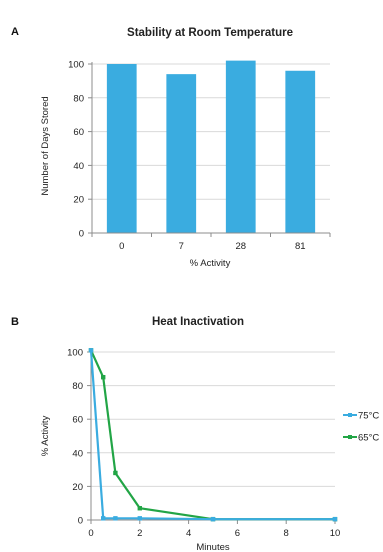 This screenshot has height=552, width=383. What do you see at coordinates (212, 246) in the screenshot?
I see `chart-a-x-ticks: 0 7 28 81` at bounding box center [212, 246].